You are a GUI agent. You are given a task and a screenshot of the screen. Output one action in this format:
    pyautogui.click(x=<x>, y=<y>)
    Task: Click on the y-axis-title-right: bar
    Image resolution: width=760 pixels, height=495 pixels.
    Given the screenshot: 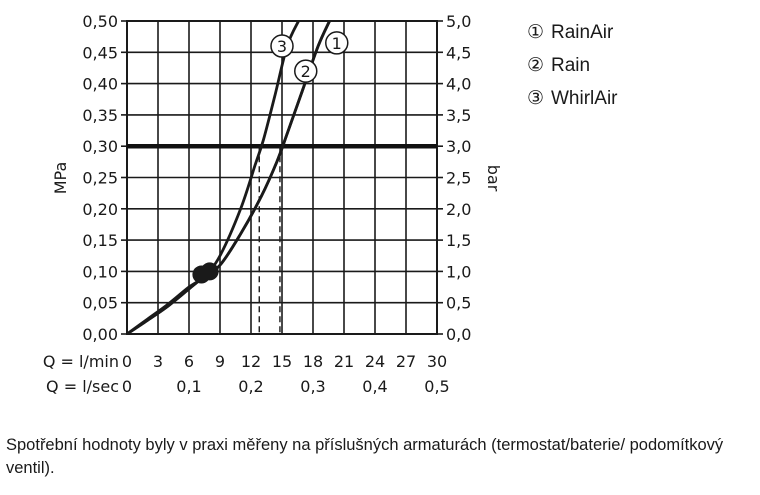 What is the action you would take?
    pyautogui.click(x=493, y=178)
    